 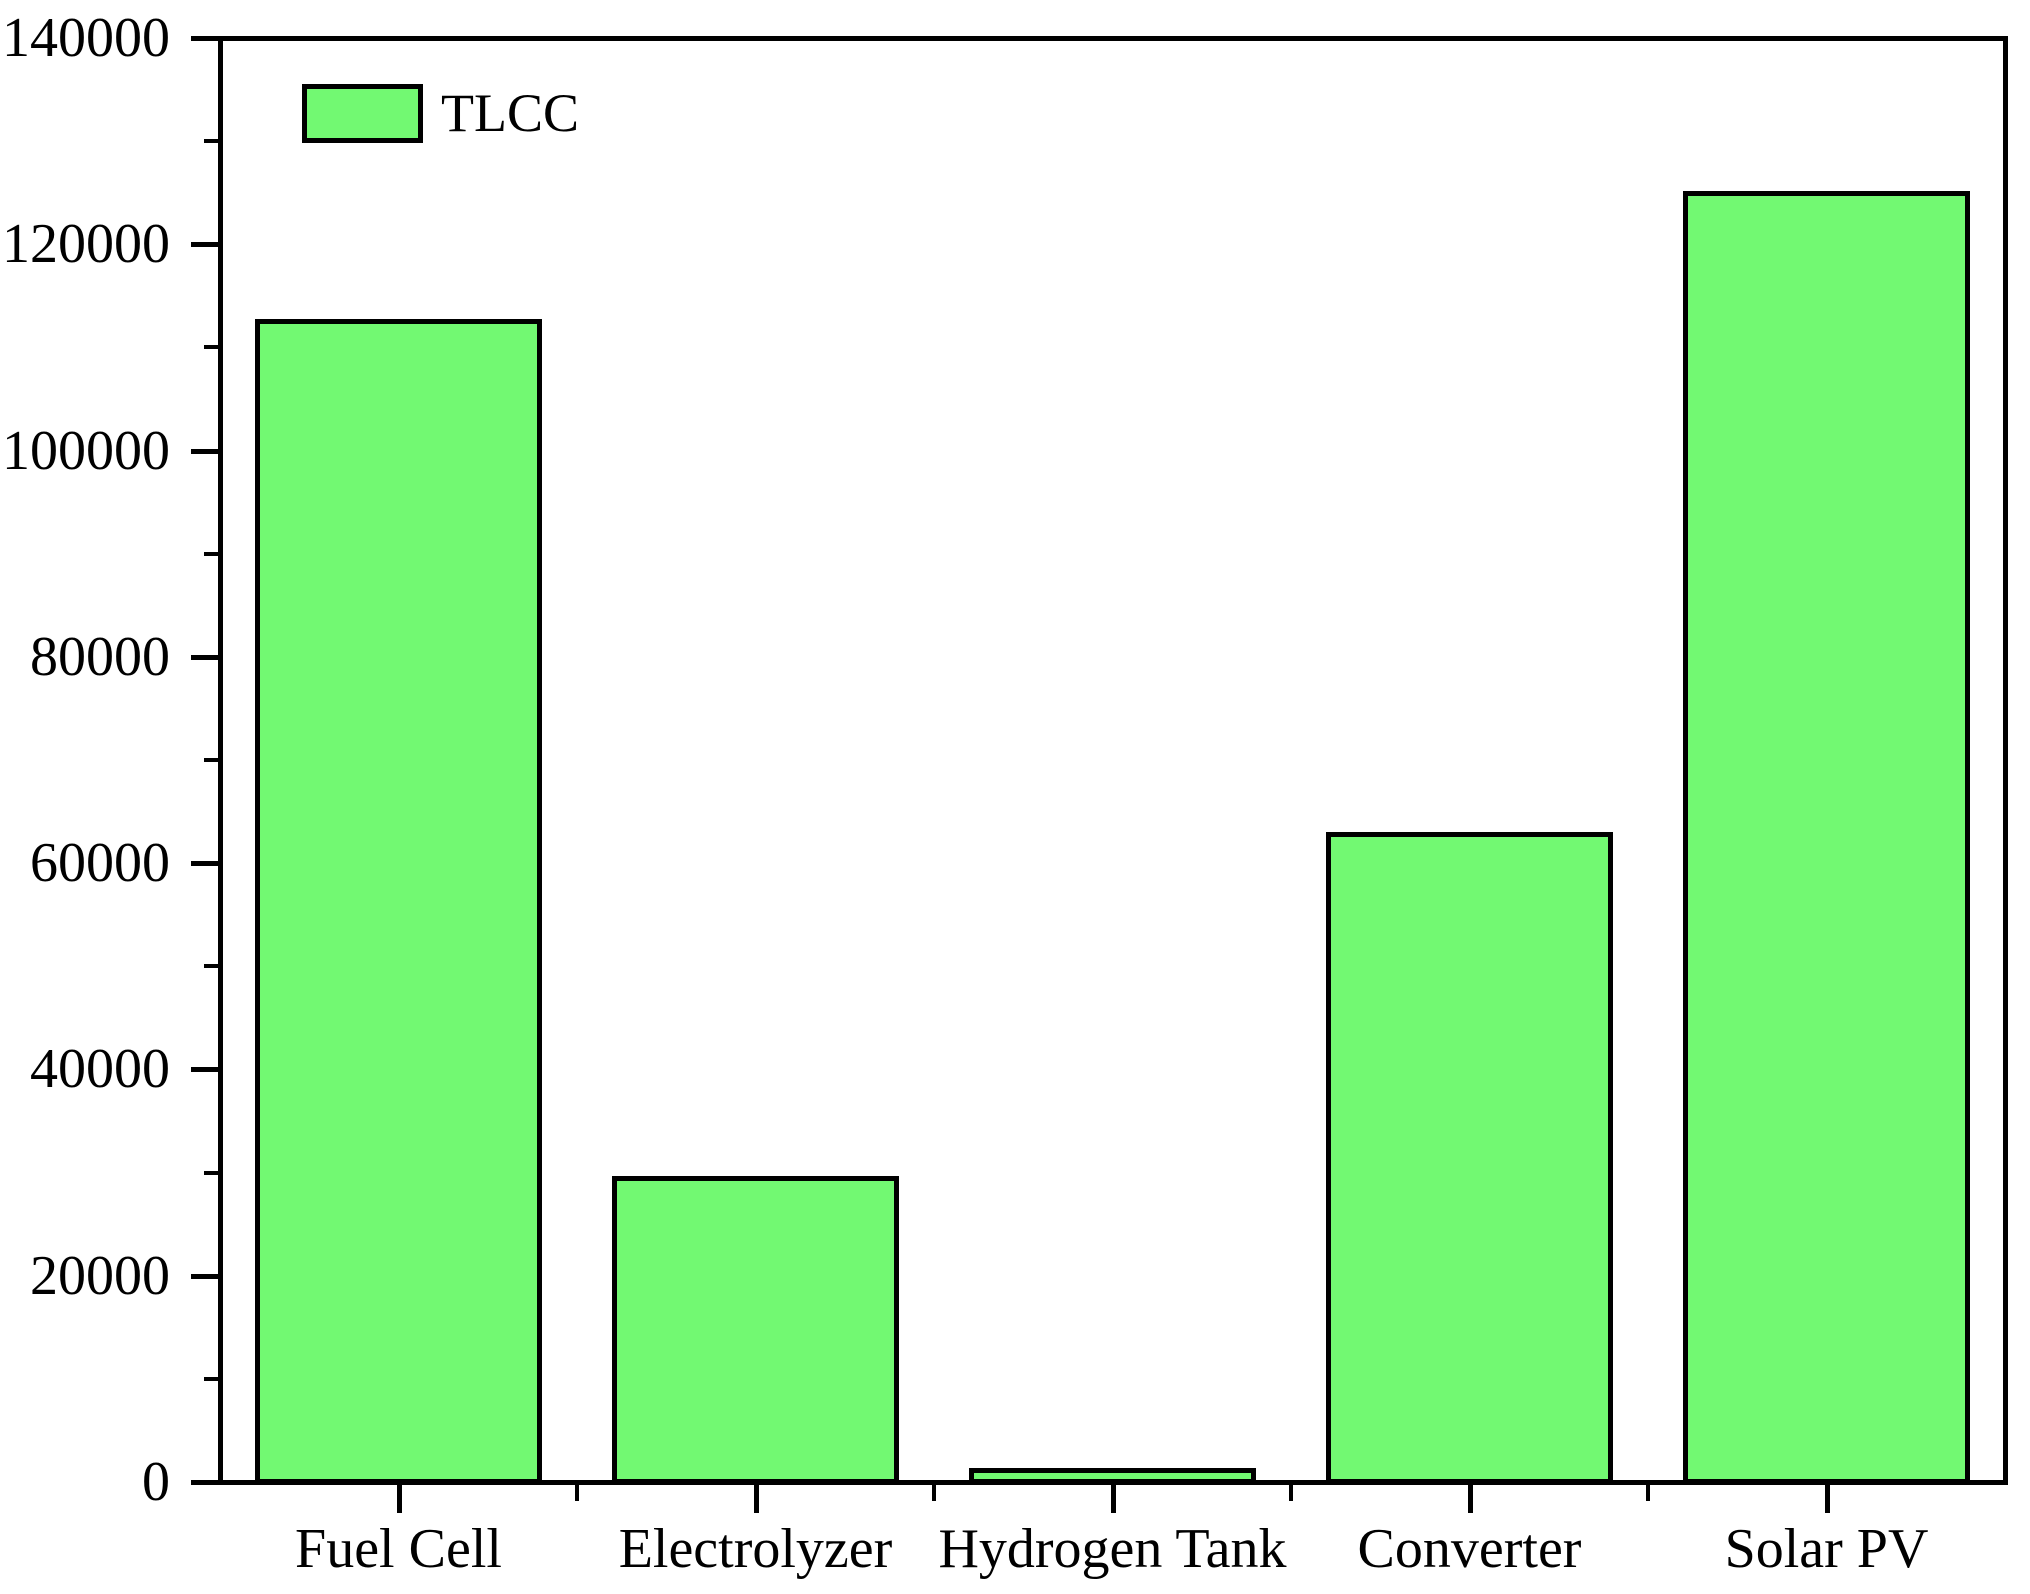 I want to click on x-tick-label-fuel-cell: Fuel Cell, so click(x=398, y=1549).